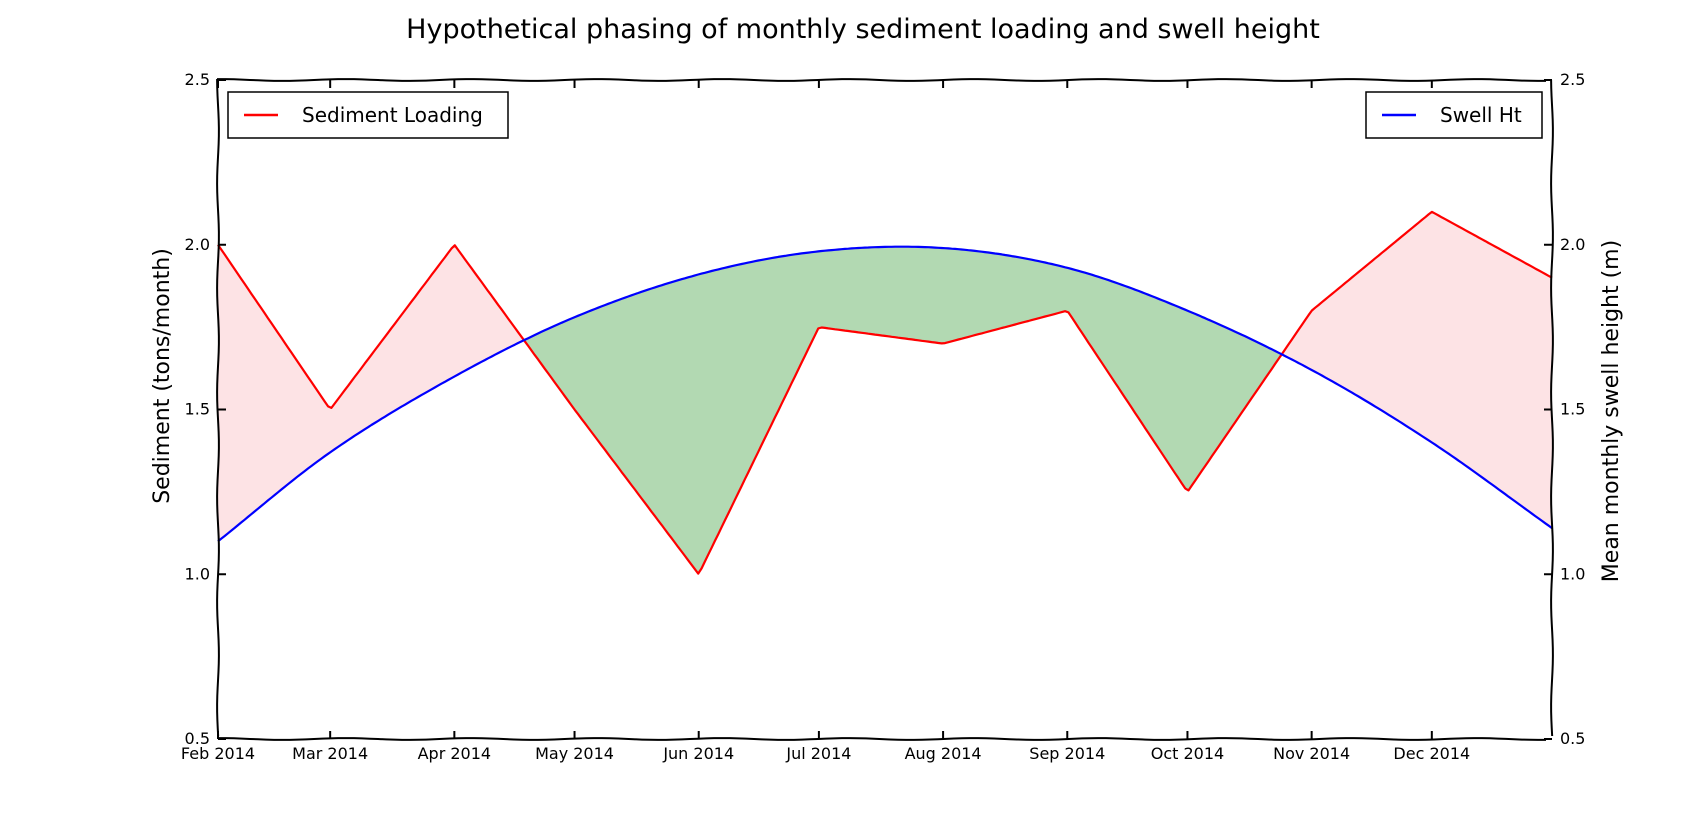 The height and width of the screenshot is (817, 1707). What do you see at coordinates (1572, 79) in the screenshot?
I see `y-tick-label-right: 2.5` at bounding box center [1572, 79].